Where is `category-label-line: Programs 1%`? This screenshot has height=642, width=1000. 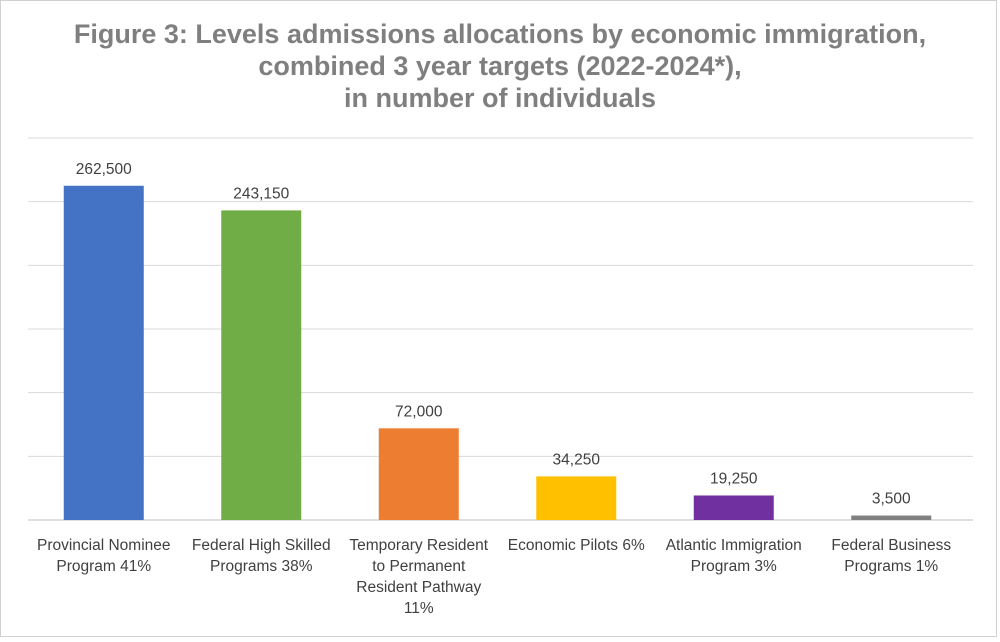
category-label-line: Programs 1% is located at coordinates (891, 566).